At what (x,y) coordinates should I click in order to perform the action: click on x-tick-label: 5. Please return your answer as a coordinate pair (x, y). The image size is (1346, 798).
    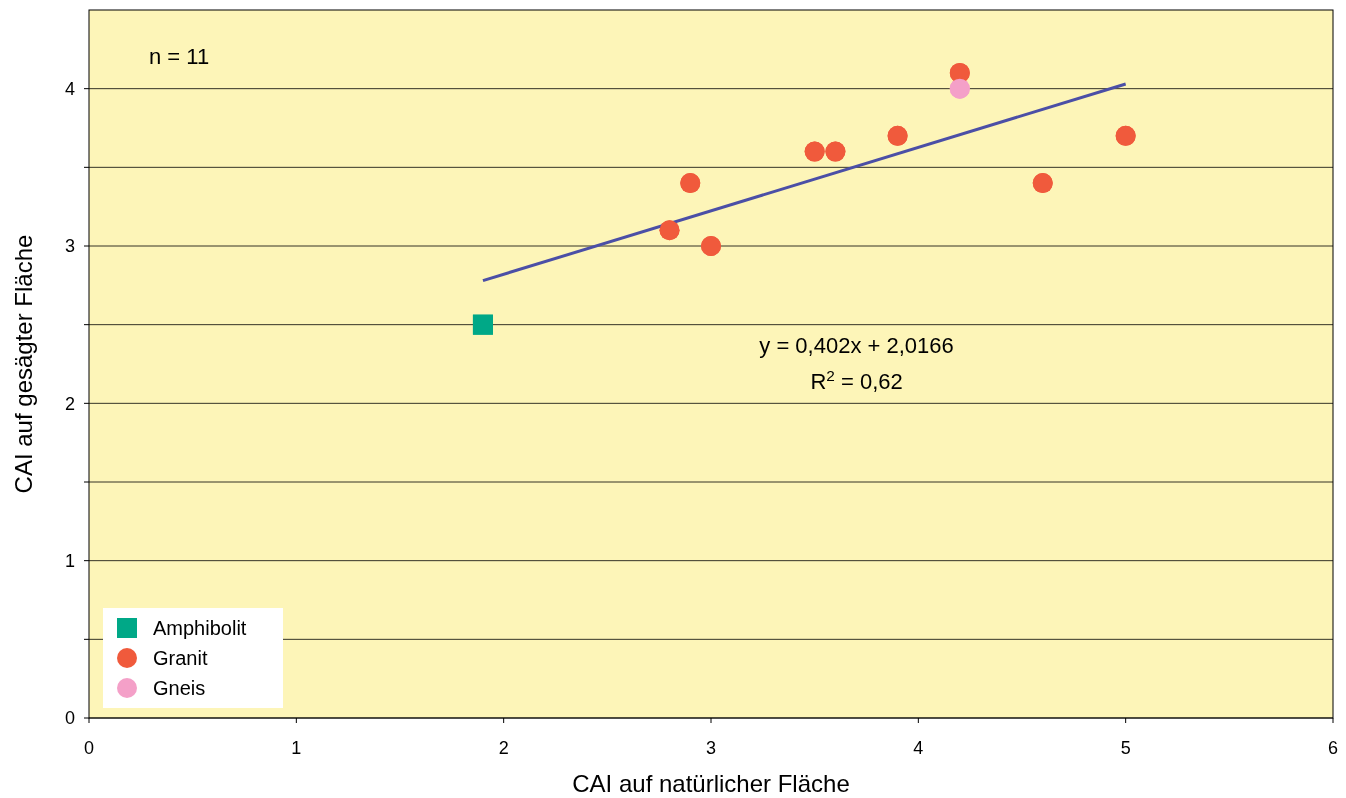
    Looking at the image, I should click on (1125, 748).